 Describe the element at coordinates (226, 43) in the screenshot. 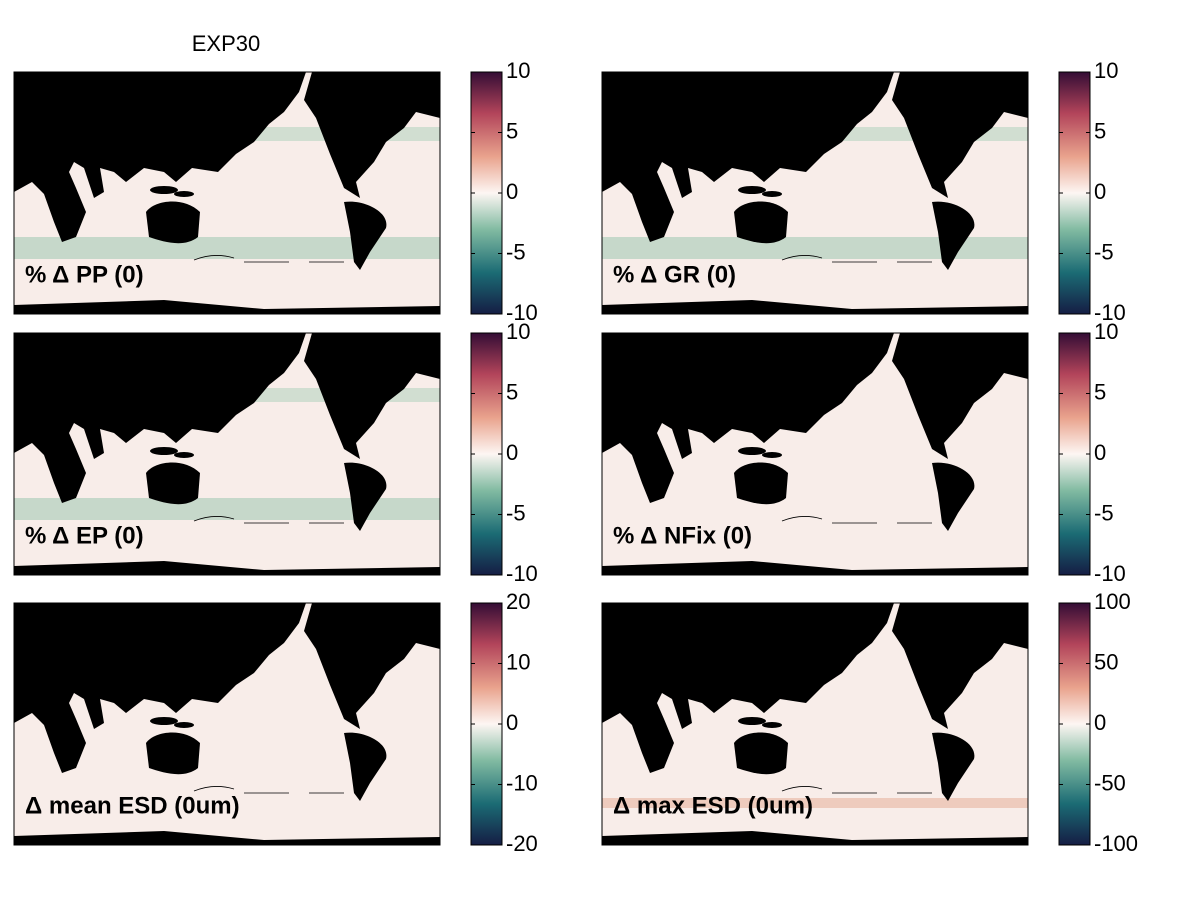

I see `figure-title: EXP30` at that location.